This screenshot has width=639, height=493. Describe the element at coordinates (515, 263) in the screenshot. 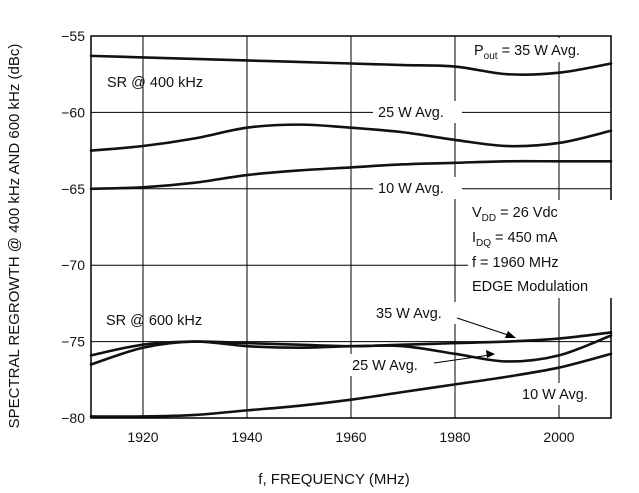

I see `frequency-label: f = 1960 MHz` at that location.